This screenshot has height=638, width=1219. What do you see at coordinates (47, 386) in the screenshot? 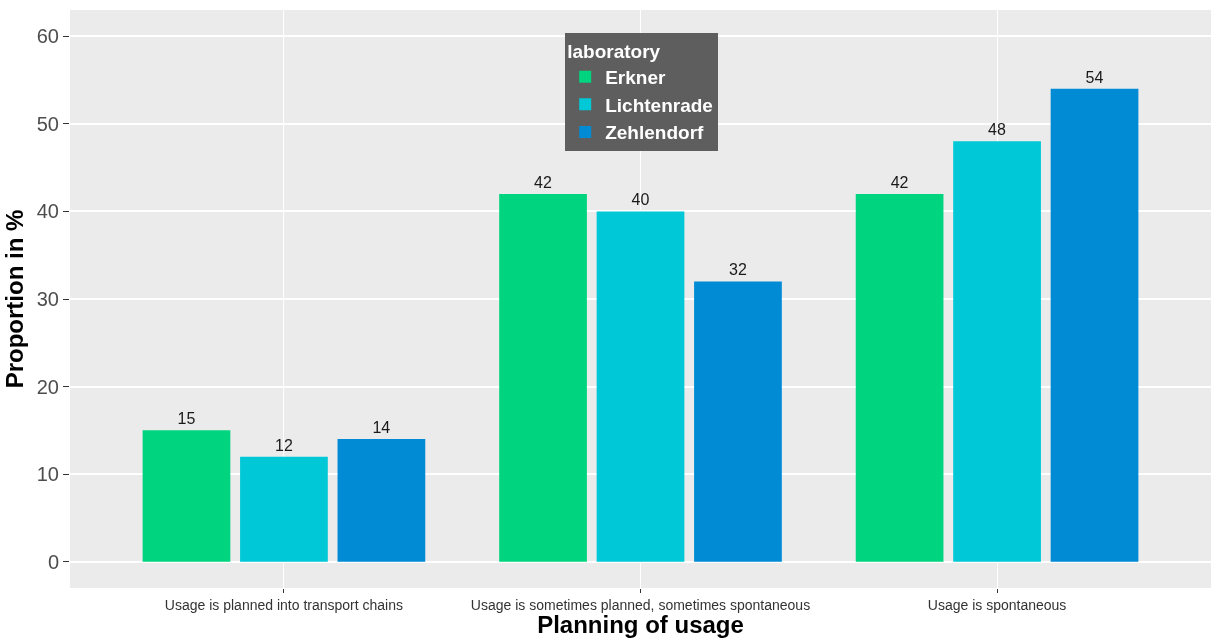
I see `y-tick-label: 20` at bounding box center [47, 386].